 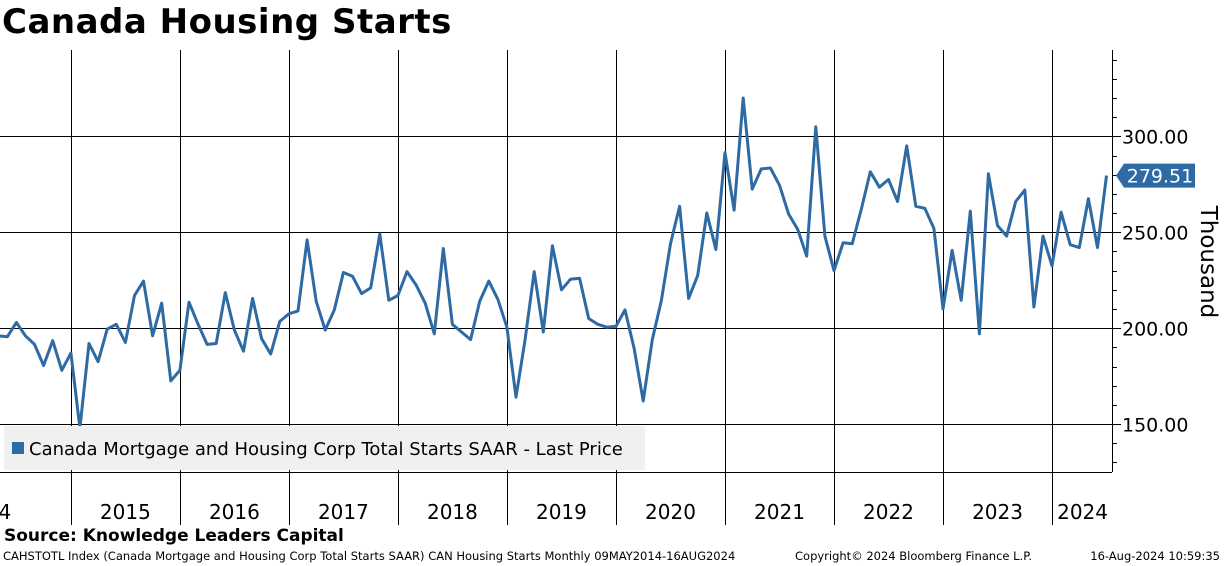 What do you see at coordinates (1155, 138) in the screenshot?
I see `y-tick-label: 300.00` at bounding box center [1155, 138].